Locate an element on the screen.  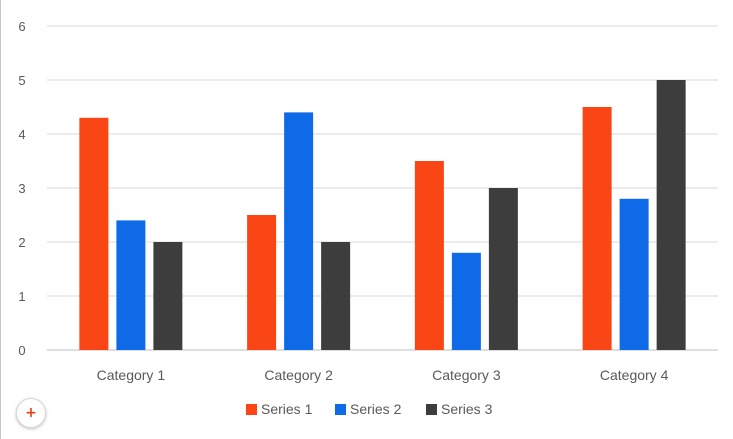
x-tick-label: Category 2 is located at coordinates (298, 375).